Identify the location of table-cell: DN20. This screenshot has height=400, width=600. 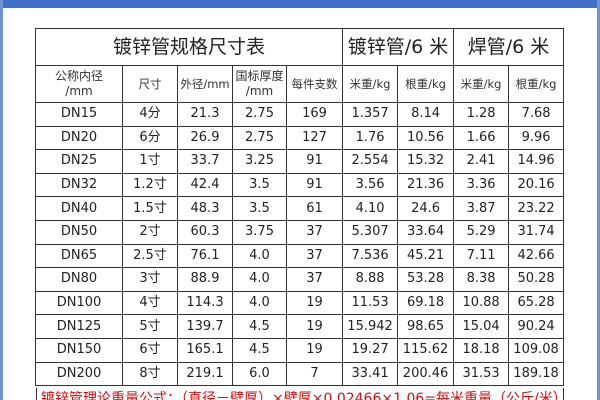
(79, 138).